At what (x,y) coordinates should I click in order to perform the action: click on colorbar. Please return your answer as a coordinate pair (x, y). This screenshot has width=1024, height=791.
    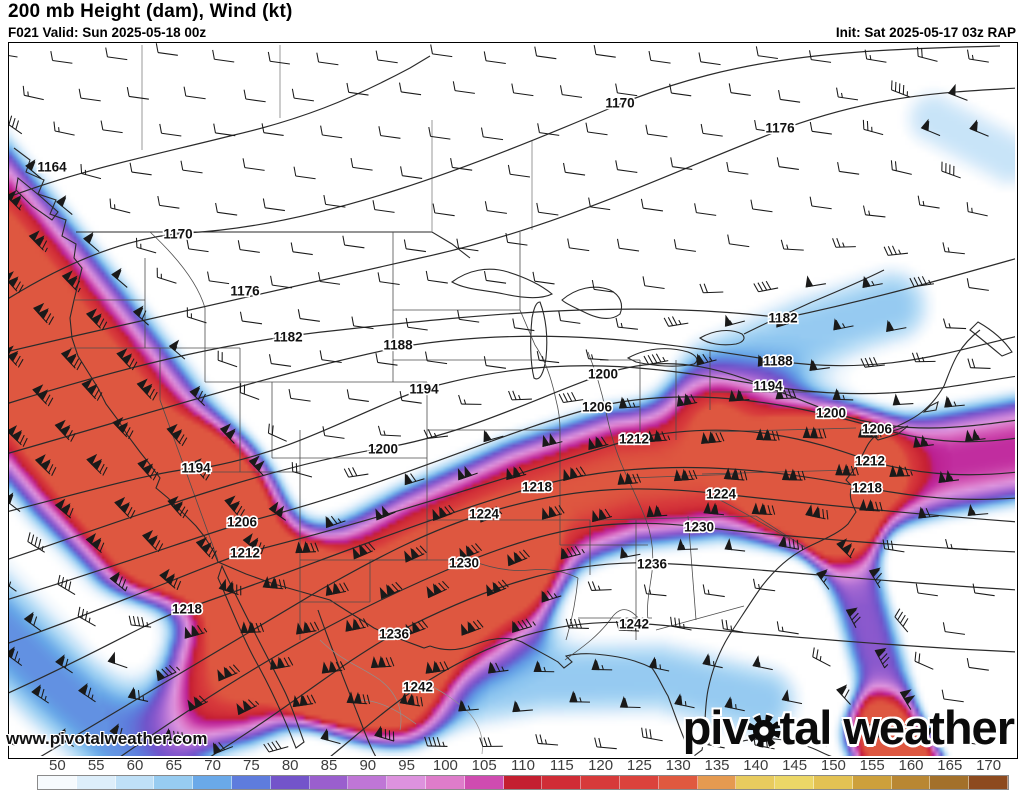
    Looking at the image, I should click on (523, 782).